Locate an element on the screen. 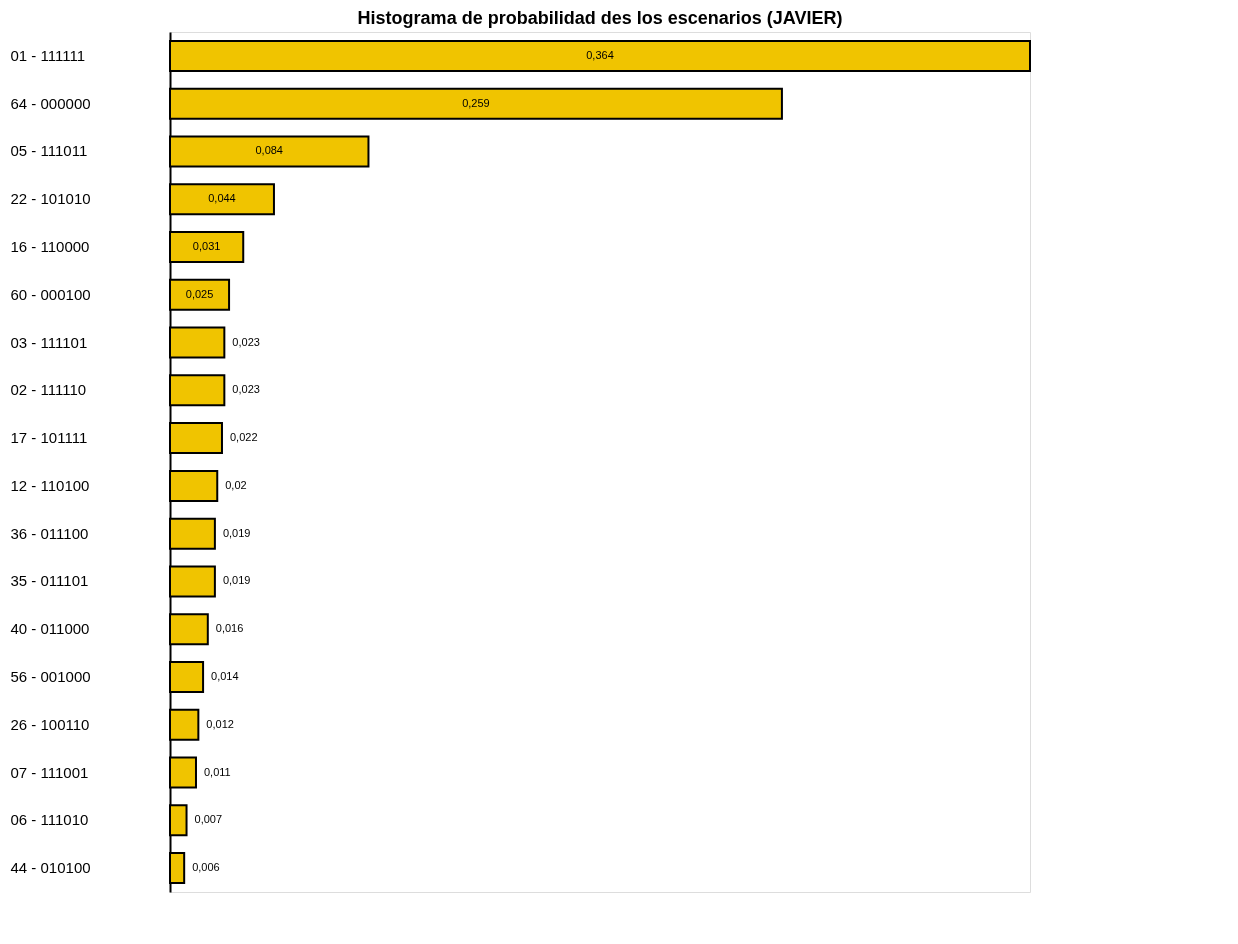 This screenshot has height=944, width=1238. chart-title: Histograma de probabilidad des los escenarios (JAVIER) is located at coordinates (600, 18).